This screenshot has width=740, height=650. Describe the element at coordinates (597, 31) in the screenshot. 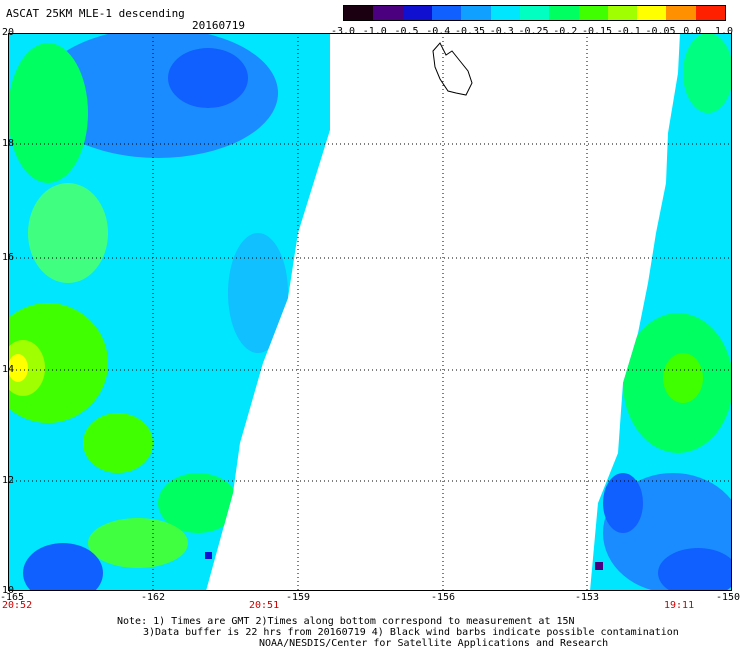

I see `colorbar-tick-label: -0.15` at that location.